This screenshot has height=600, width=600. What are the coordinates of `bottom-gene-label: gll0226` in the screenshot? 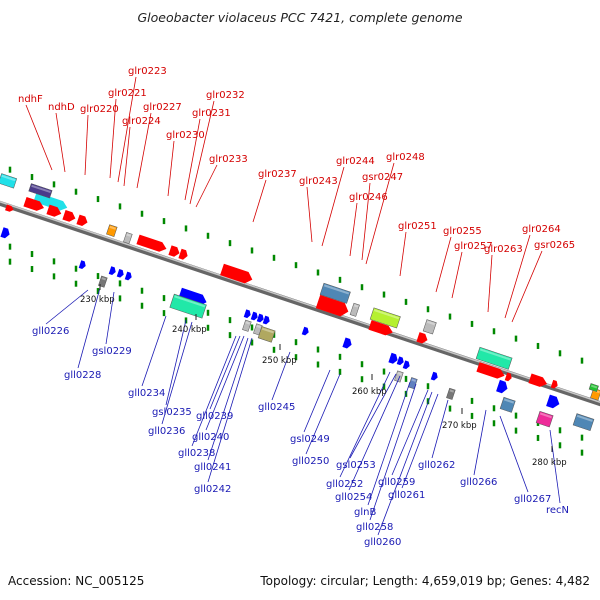 It's located at (50, 331).